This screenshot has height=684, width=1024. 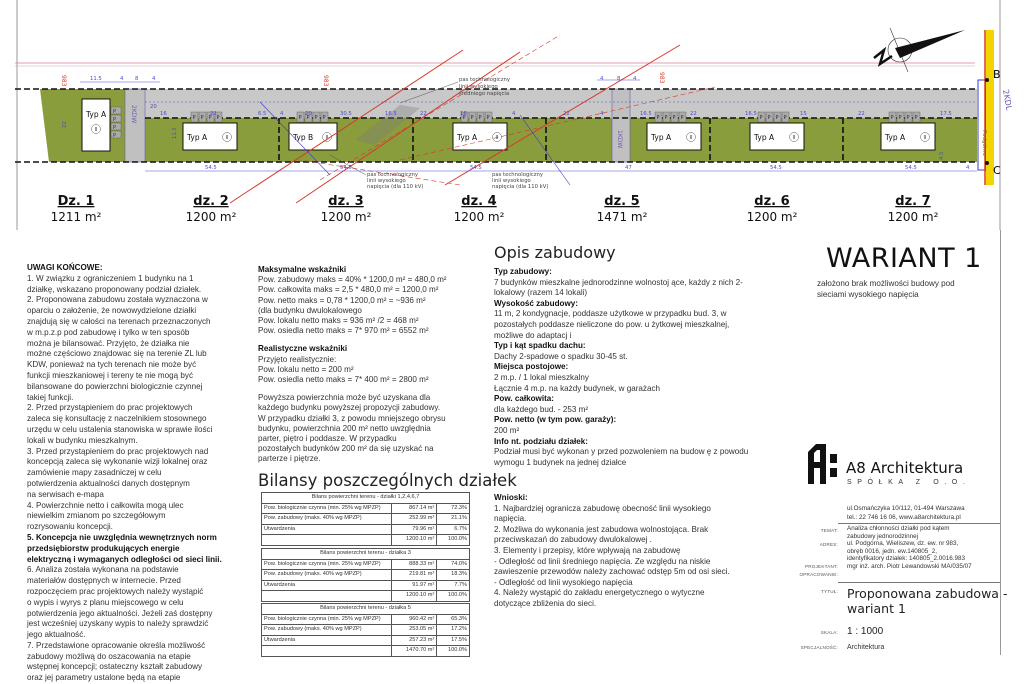 I want to click on label-address: ADRES:, so click(x=828, y=544).